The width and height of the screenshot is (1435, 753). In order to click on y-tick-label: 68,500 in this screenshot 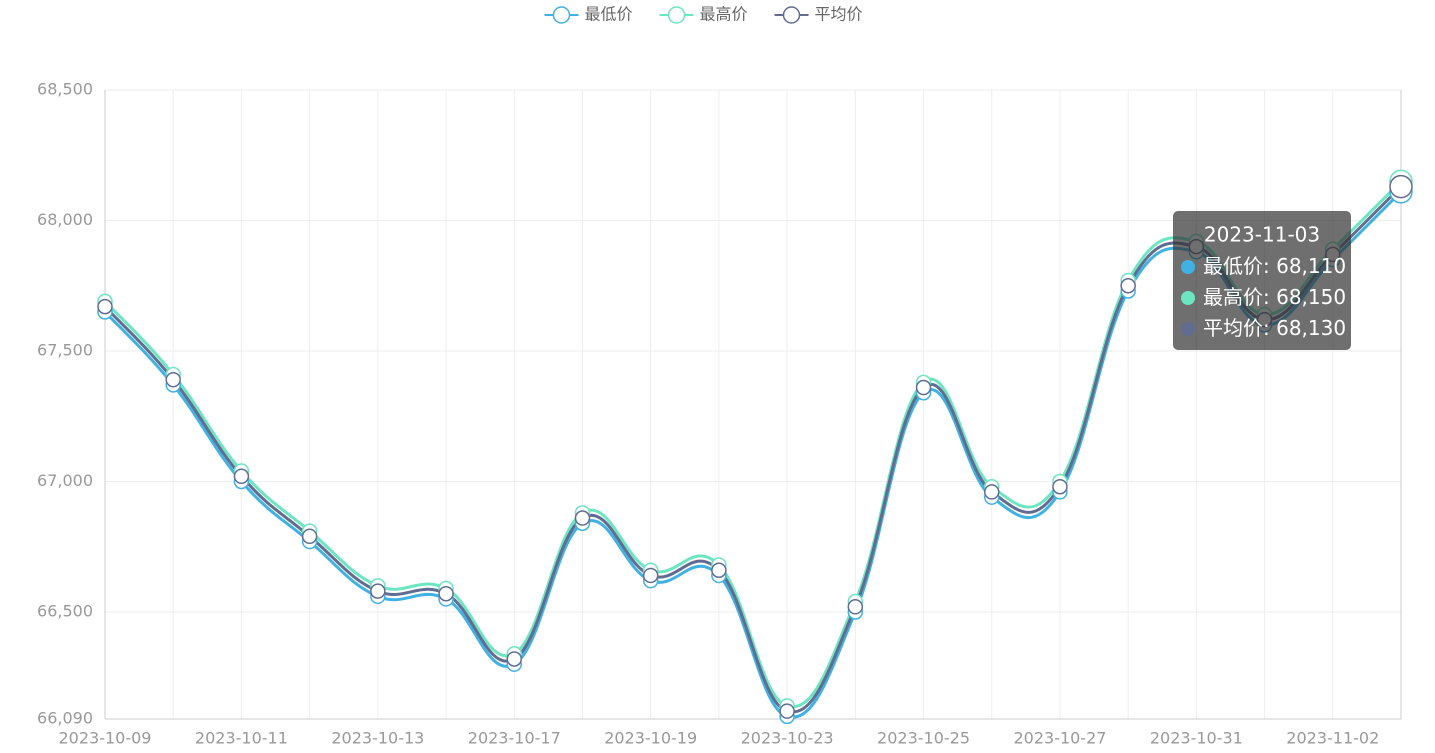, I will do `click(65, 89)`.